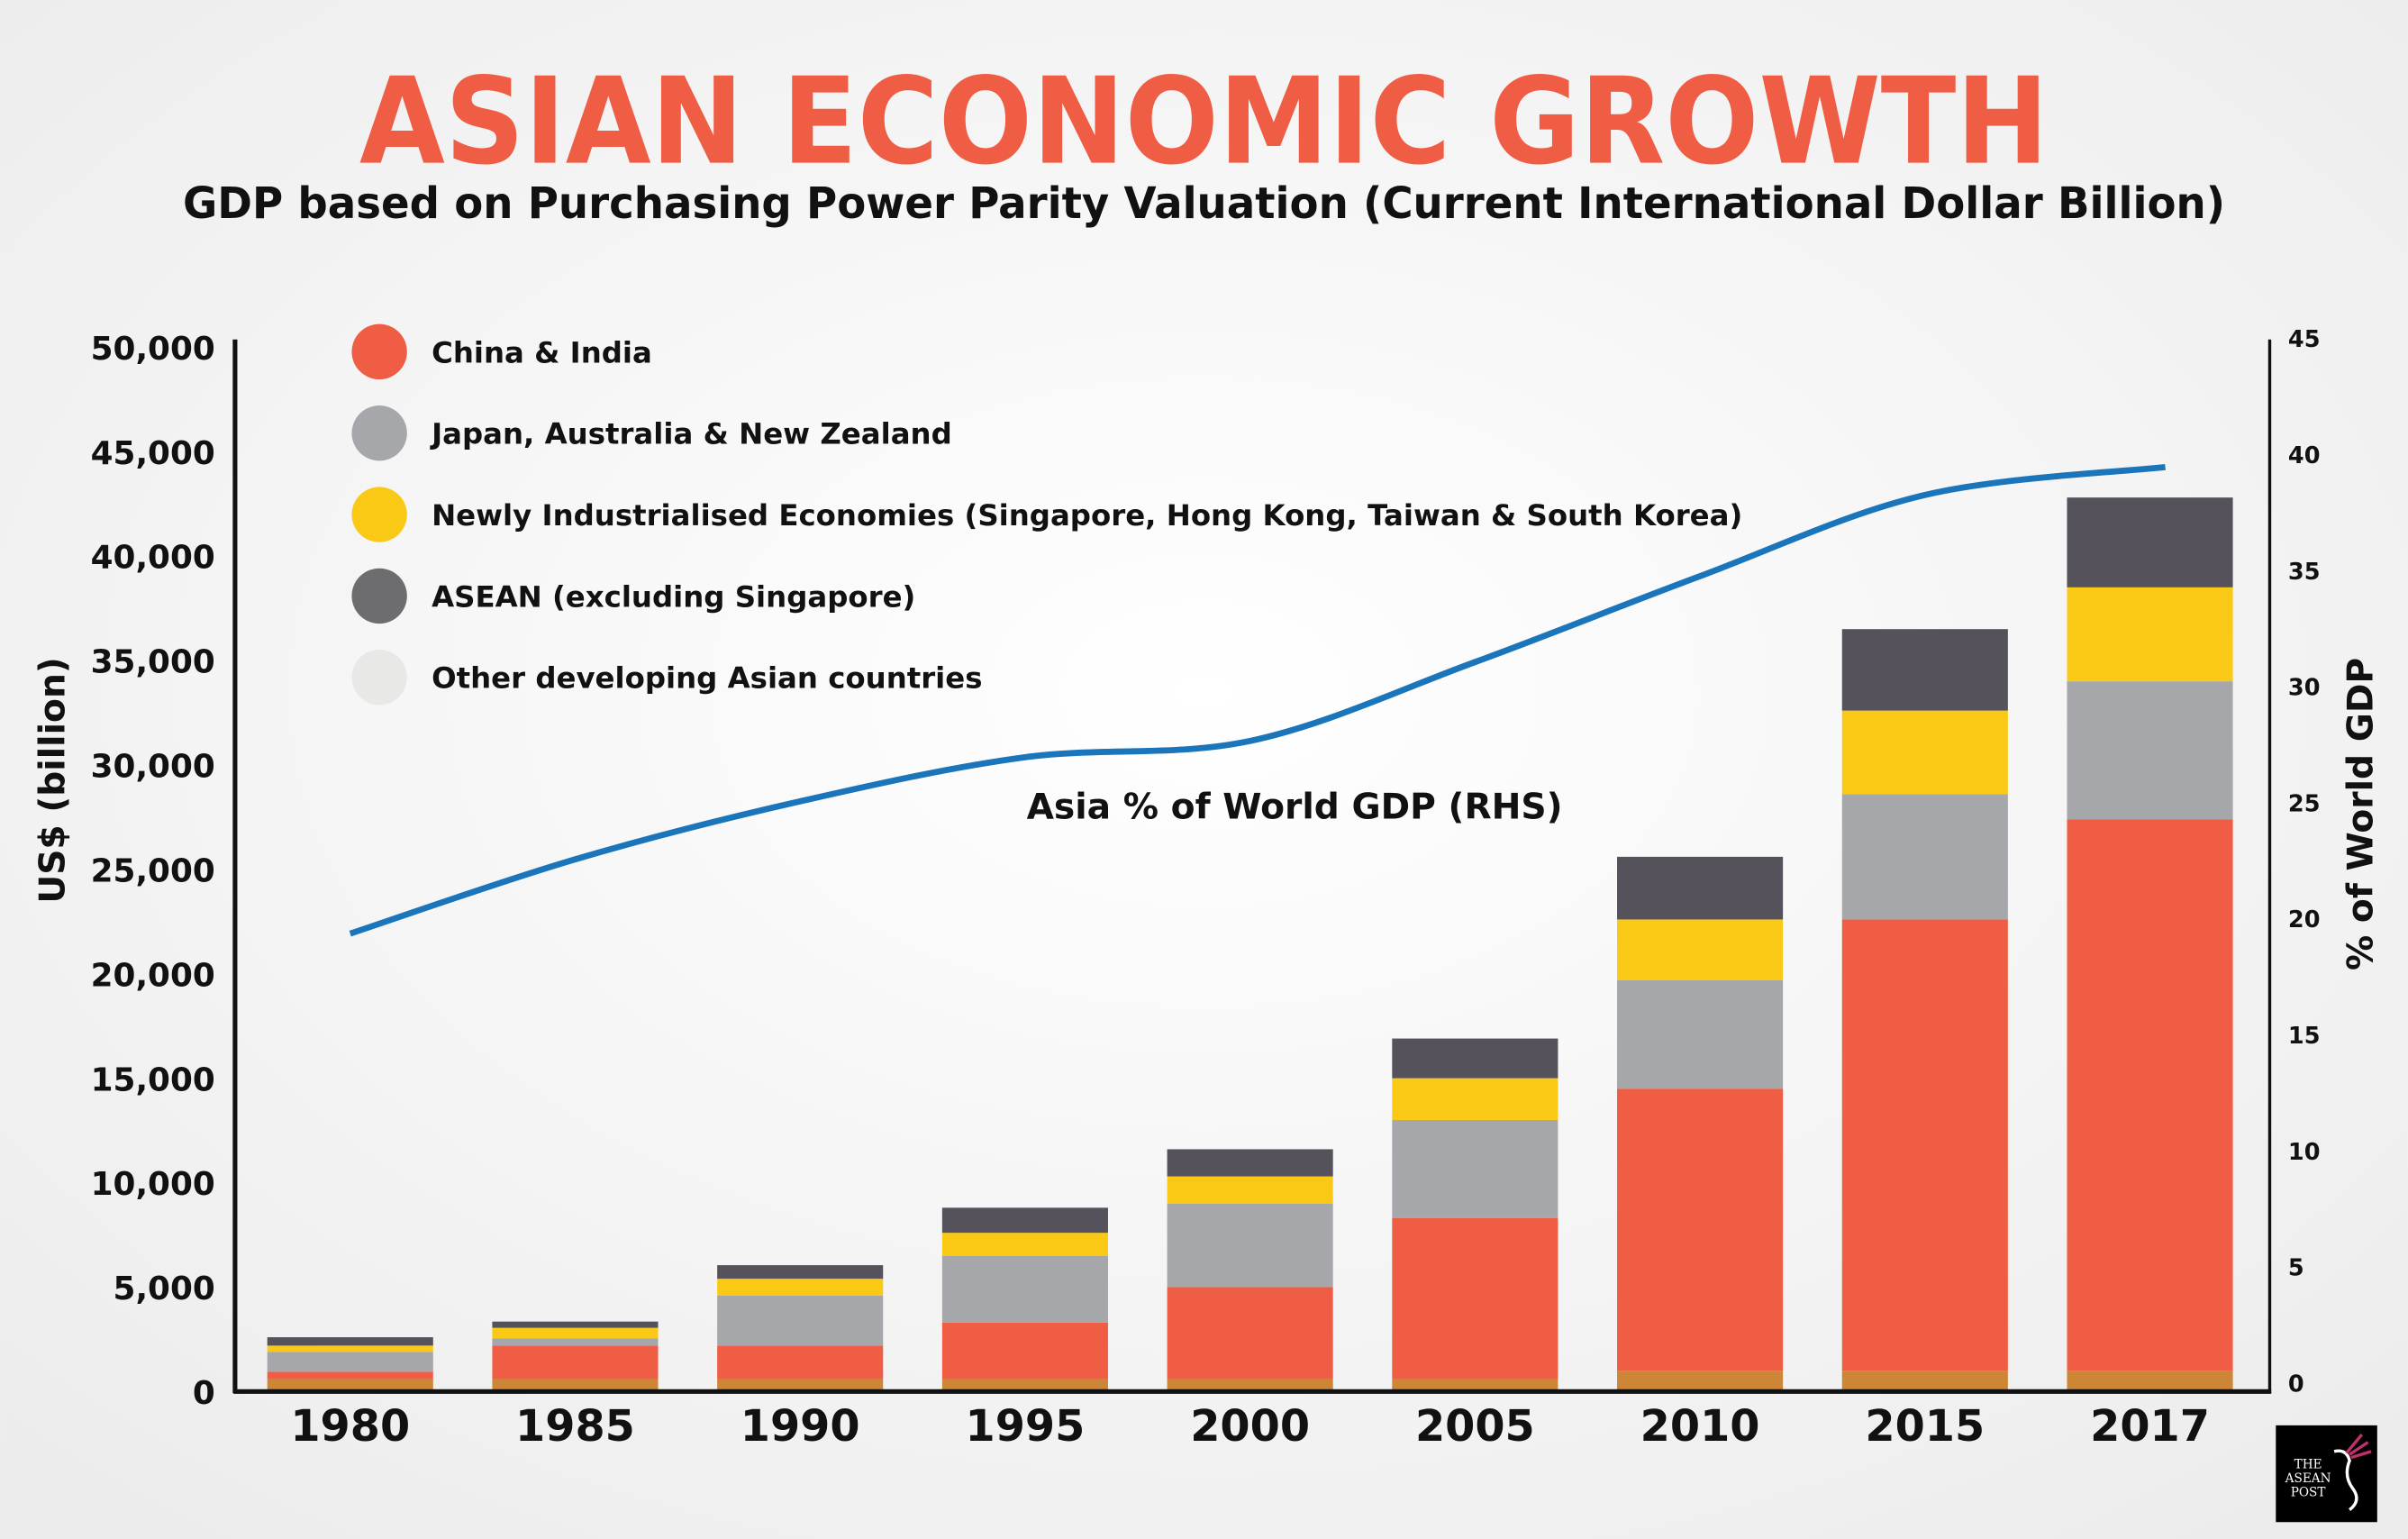 This screenshot has height=1539, width=2408. I want to click on x-tick-label: 2010, so click(1700, 1427).